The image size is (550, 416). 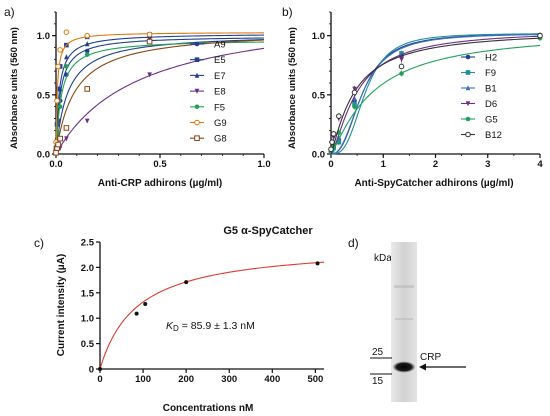 What do you see at coordinates (353, 243) in the screenshot?
I see `panel-d-label: d)` at bounding box center [353, 243].